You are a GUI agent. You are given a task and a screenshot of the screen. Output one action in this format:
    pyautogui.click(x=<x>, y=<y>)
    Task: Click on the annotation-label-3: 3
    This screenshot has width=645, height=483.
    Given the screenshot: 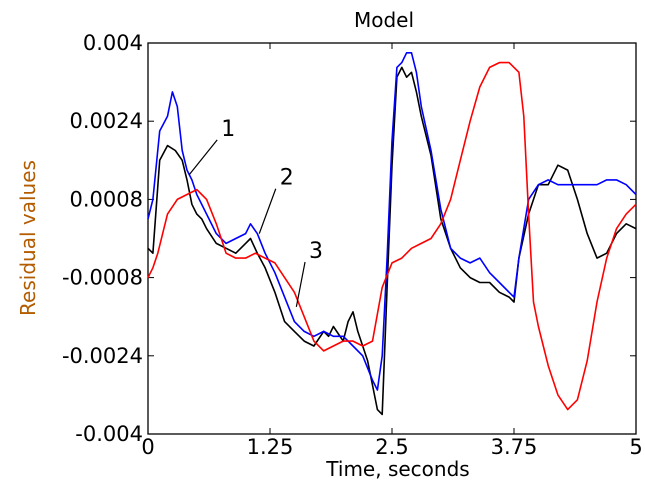 What is the action you would take?
    pyautogui.click(x=316, y=251)
    